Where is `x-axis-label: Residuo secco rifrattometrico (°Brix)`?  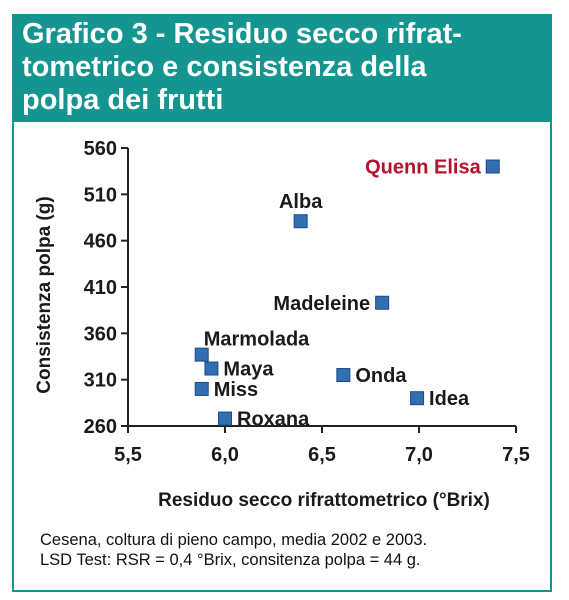 x-axis-label: Residuo secco rifrattometrico (°Brix) is located at coordinates (324, 500).